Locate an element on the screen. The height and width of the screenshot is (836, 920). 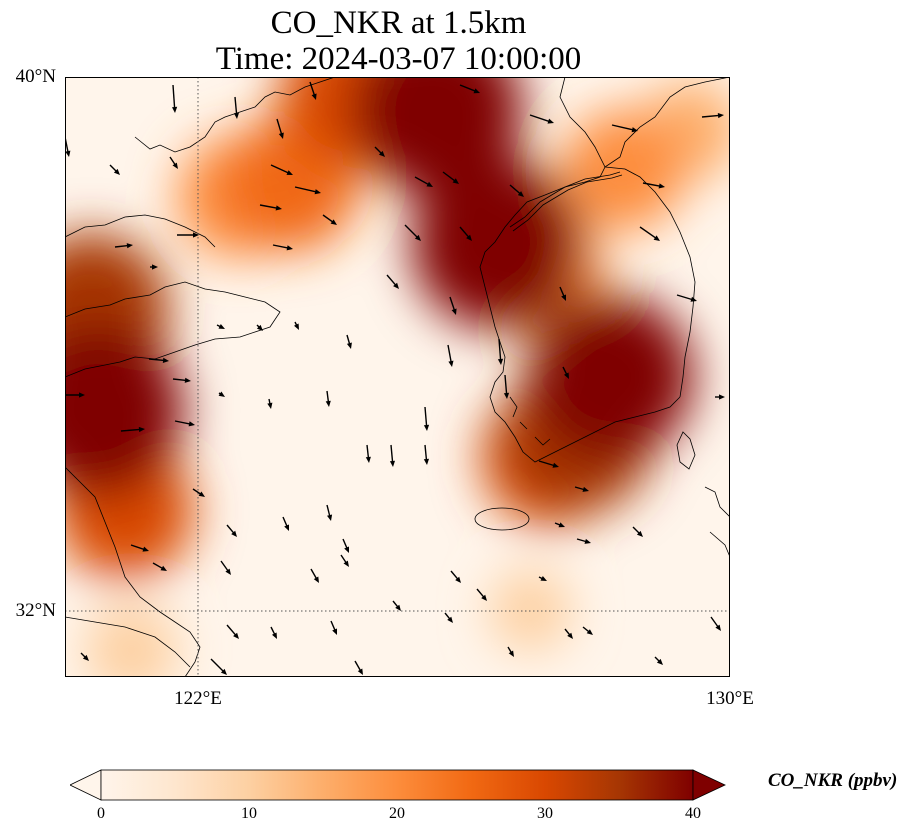
colorbar-extend-max is located at coordinates (709, 785).